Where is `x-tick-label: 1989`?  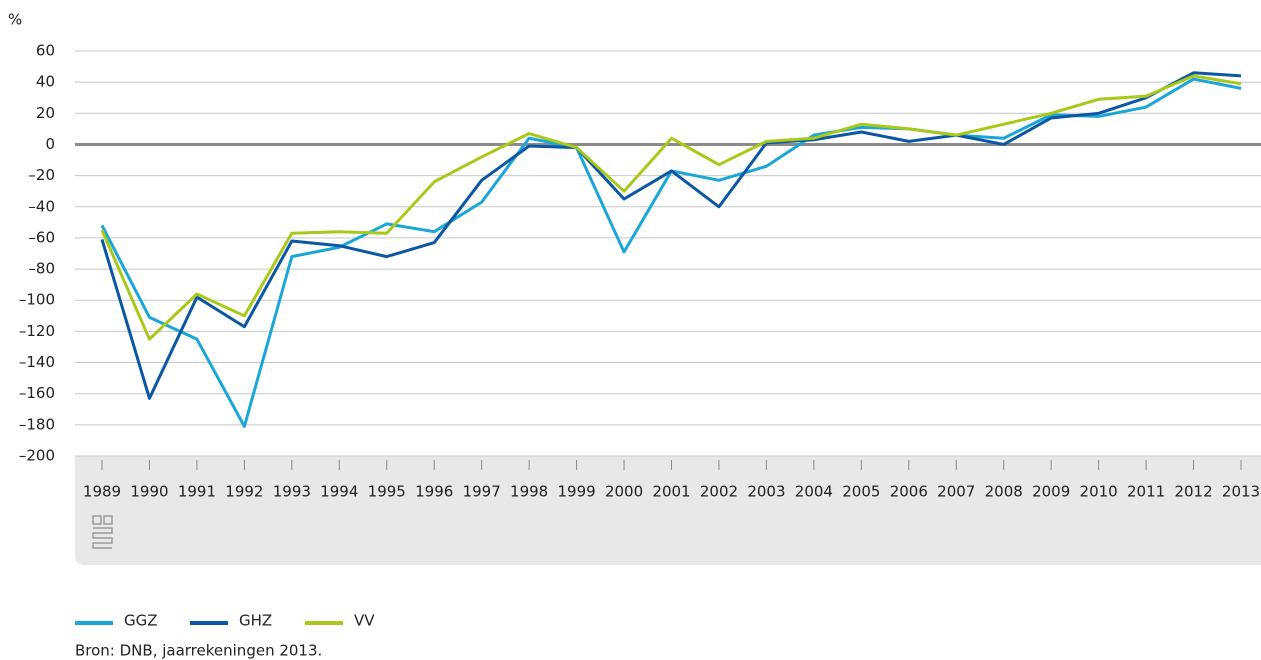
x-tick-label: 1989 is located at coordinates (102, 492).